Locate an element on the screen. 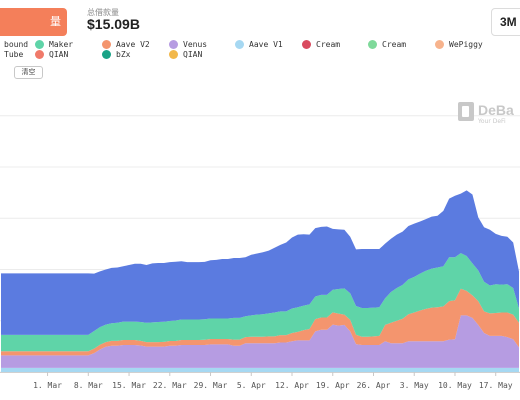 This screenshot has width=520, height=400. clear-legend-button: 清空 is located at coordinates (28, 72).